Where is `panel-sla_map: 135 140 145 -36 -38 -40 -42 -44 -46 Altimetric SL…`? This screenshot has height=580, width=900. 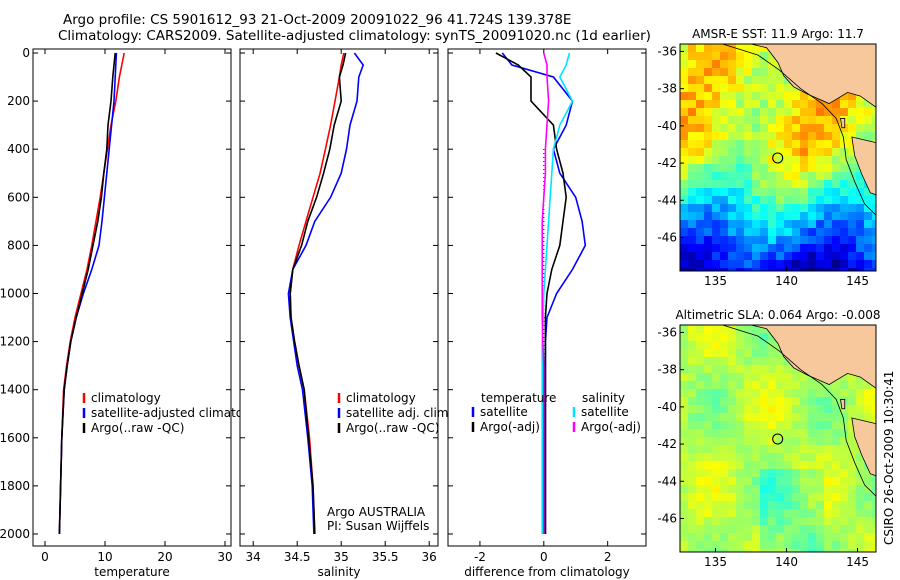 panel-sla_map: 135 140 145 -36 -38 -40 -42 -44 -46 Altimetric SL… is located at coordinates (768, 438).